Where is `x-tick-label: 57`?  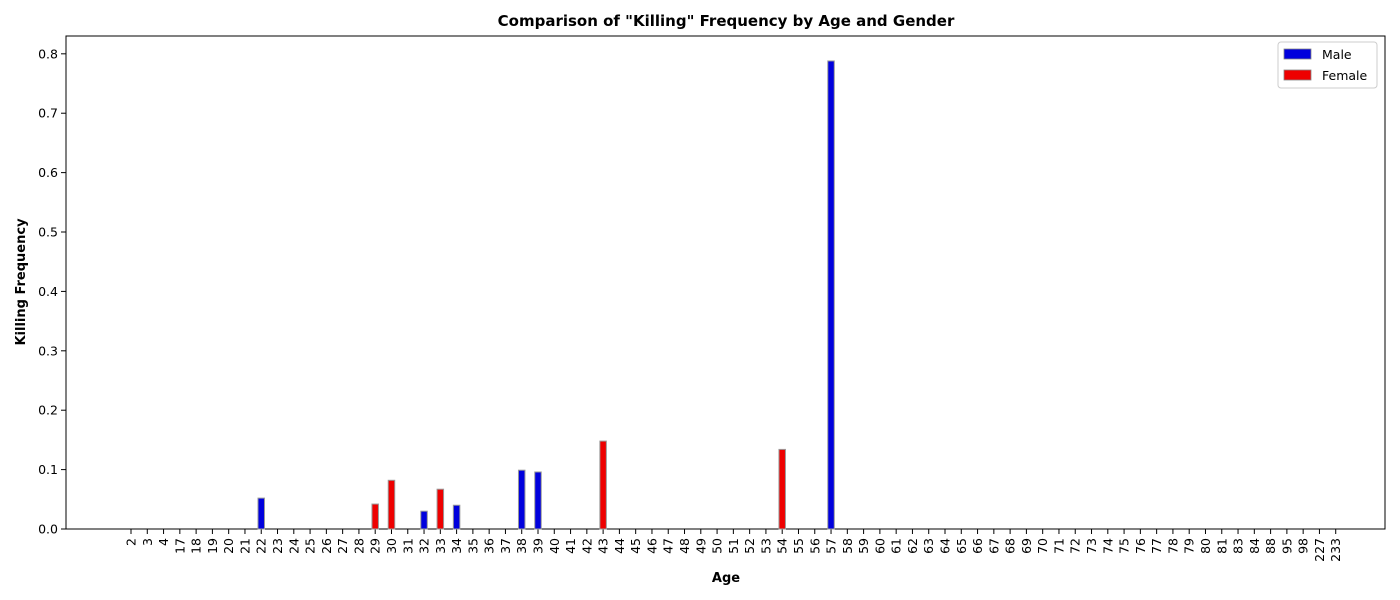 x-tick-label: 57 is located at coordinates (831, 546).